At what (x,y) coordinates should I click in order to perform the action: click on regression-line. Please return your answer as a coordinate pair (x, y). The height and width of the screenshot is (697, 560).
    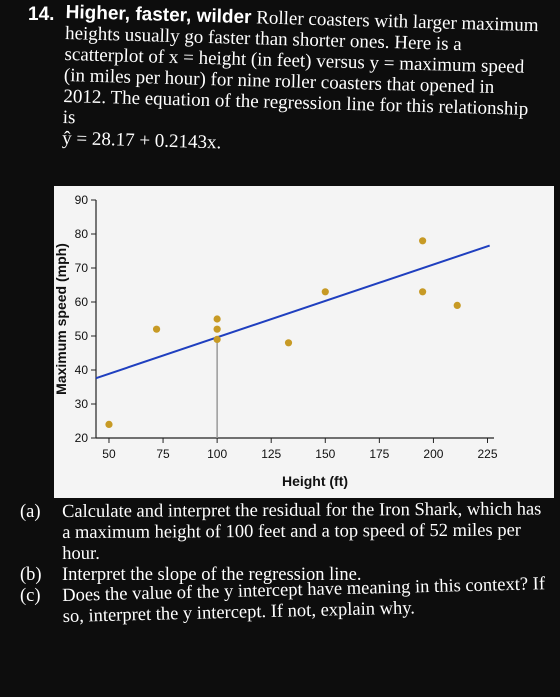
    Looking at the image, I should click on (292, 312).